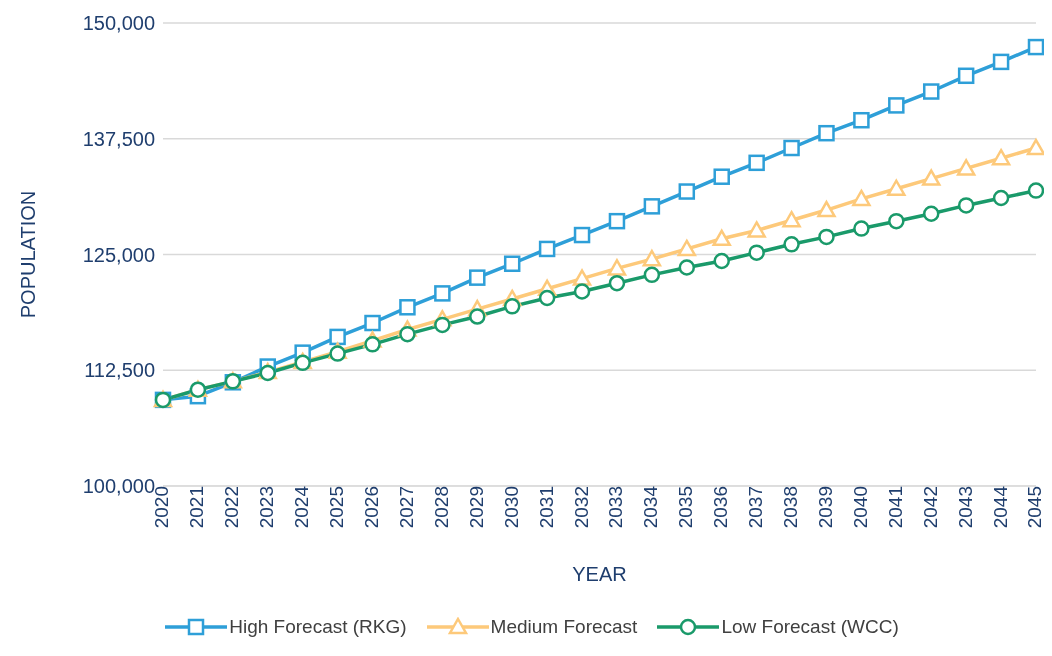 Image resolution: width=1052 pixels, height=656 pixels. Describe the element at coordinates (118, 254) in the screenshot. I see `y-tick-label: 125,000` at that location.